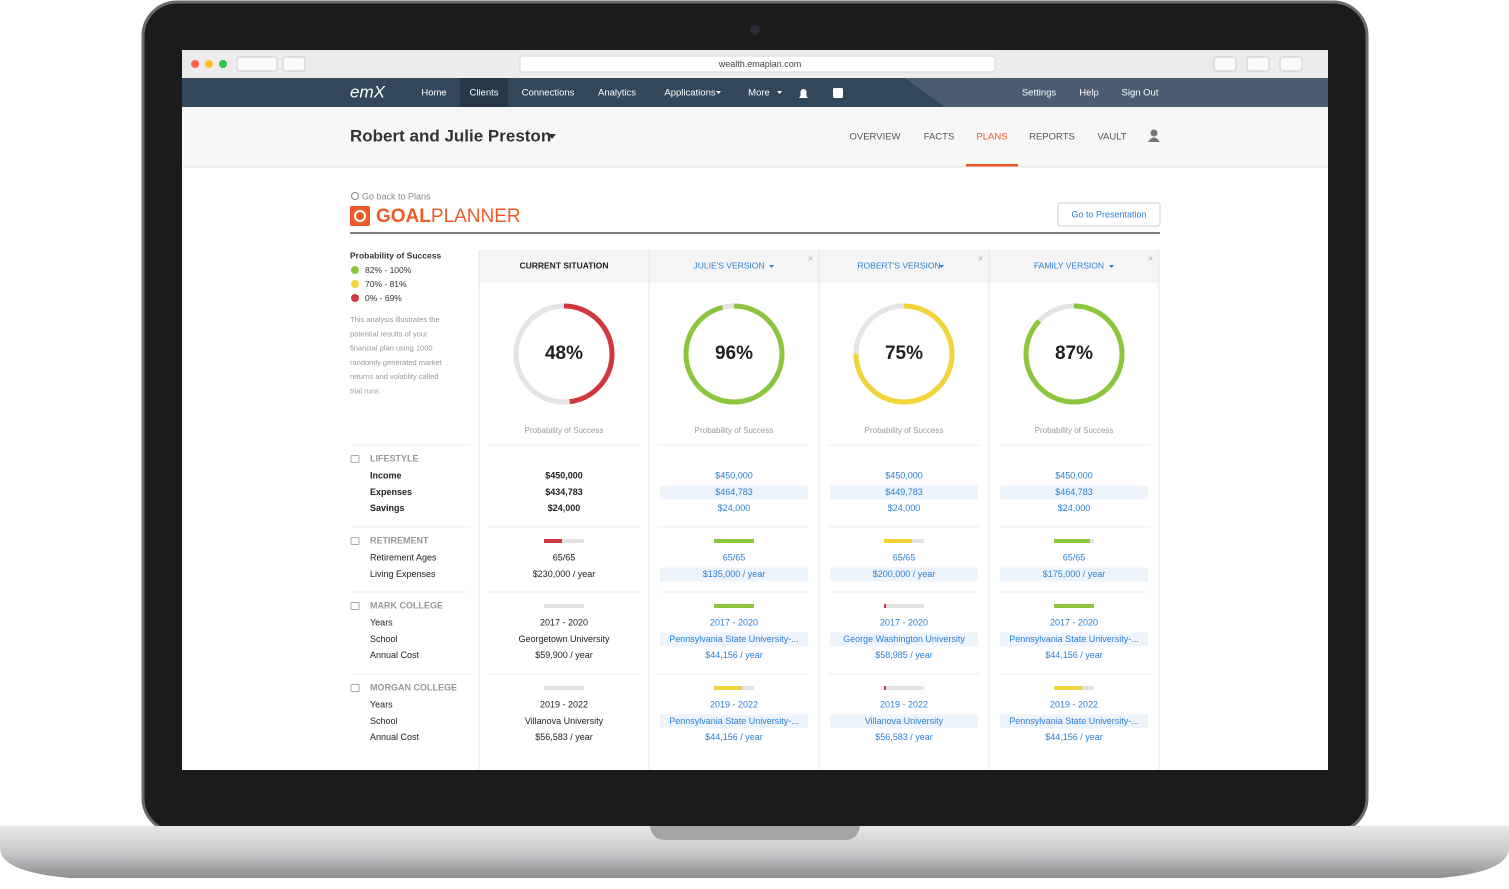 The height and width of the screenshot is (889, 1509). I want to click on cell-value: George Washington University, so click(904, 639).